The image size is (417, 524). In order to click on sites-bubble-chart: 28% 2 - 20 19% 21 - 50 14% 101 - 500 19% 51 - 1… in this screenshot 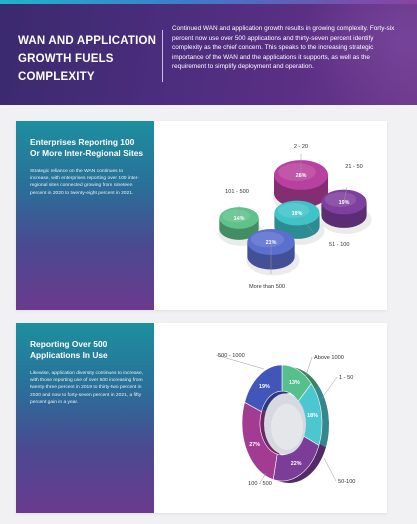, I will do `click(295, 217)`.